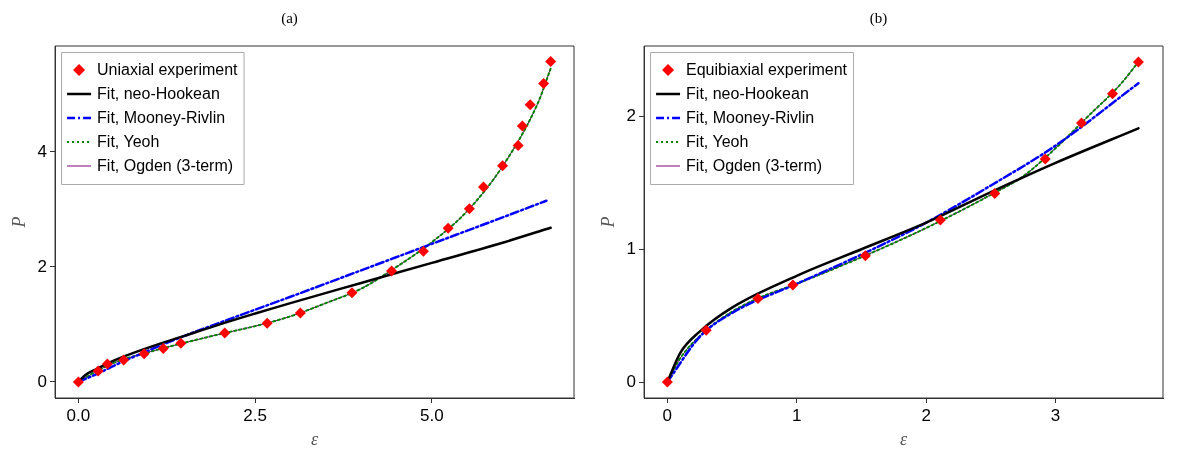 This screenshot has width=1179, height=451. I want to click on x-tick-label: 2.5, so click(255, 415).